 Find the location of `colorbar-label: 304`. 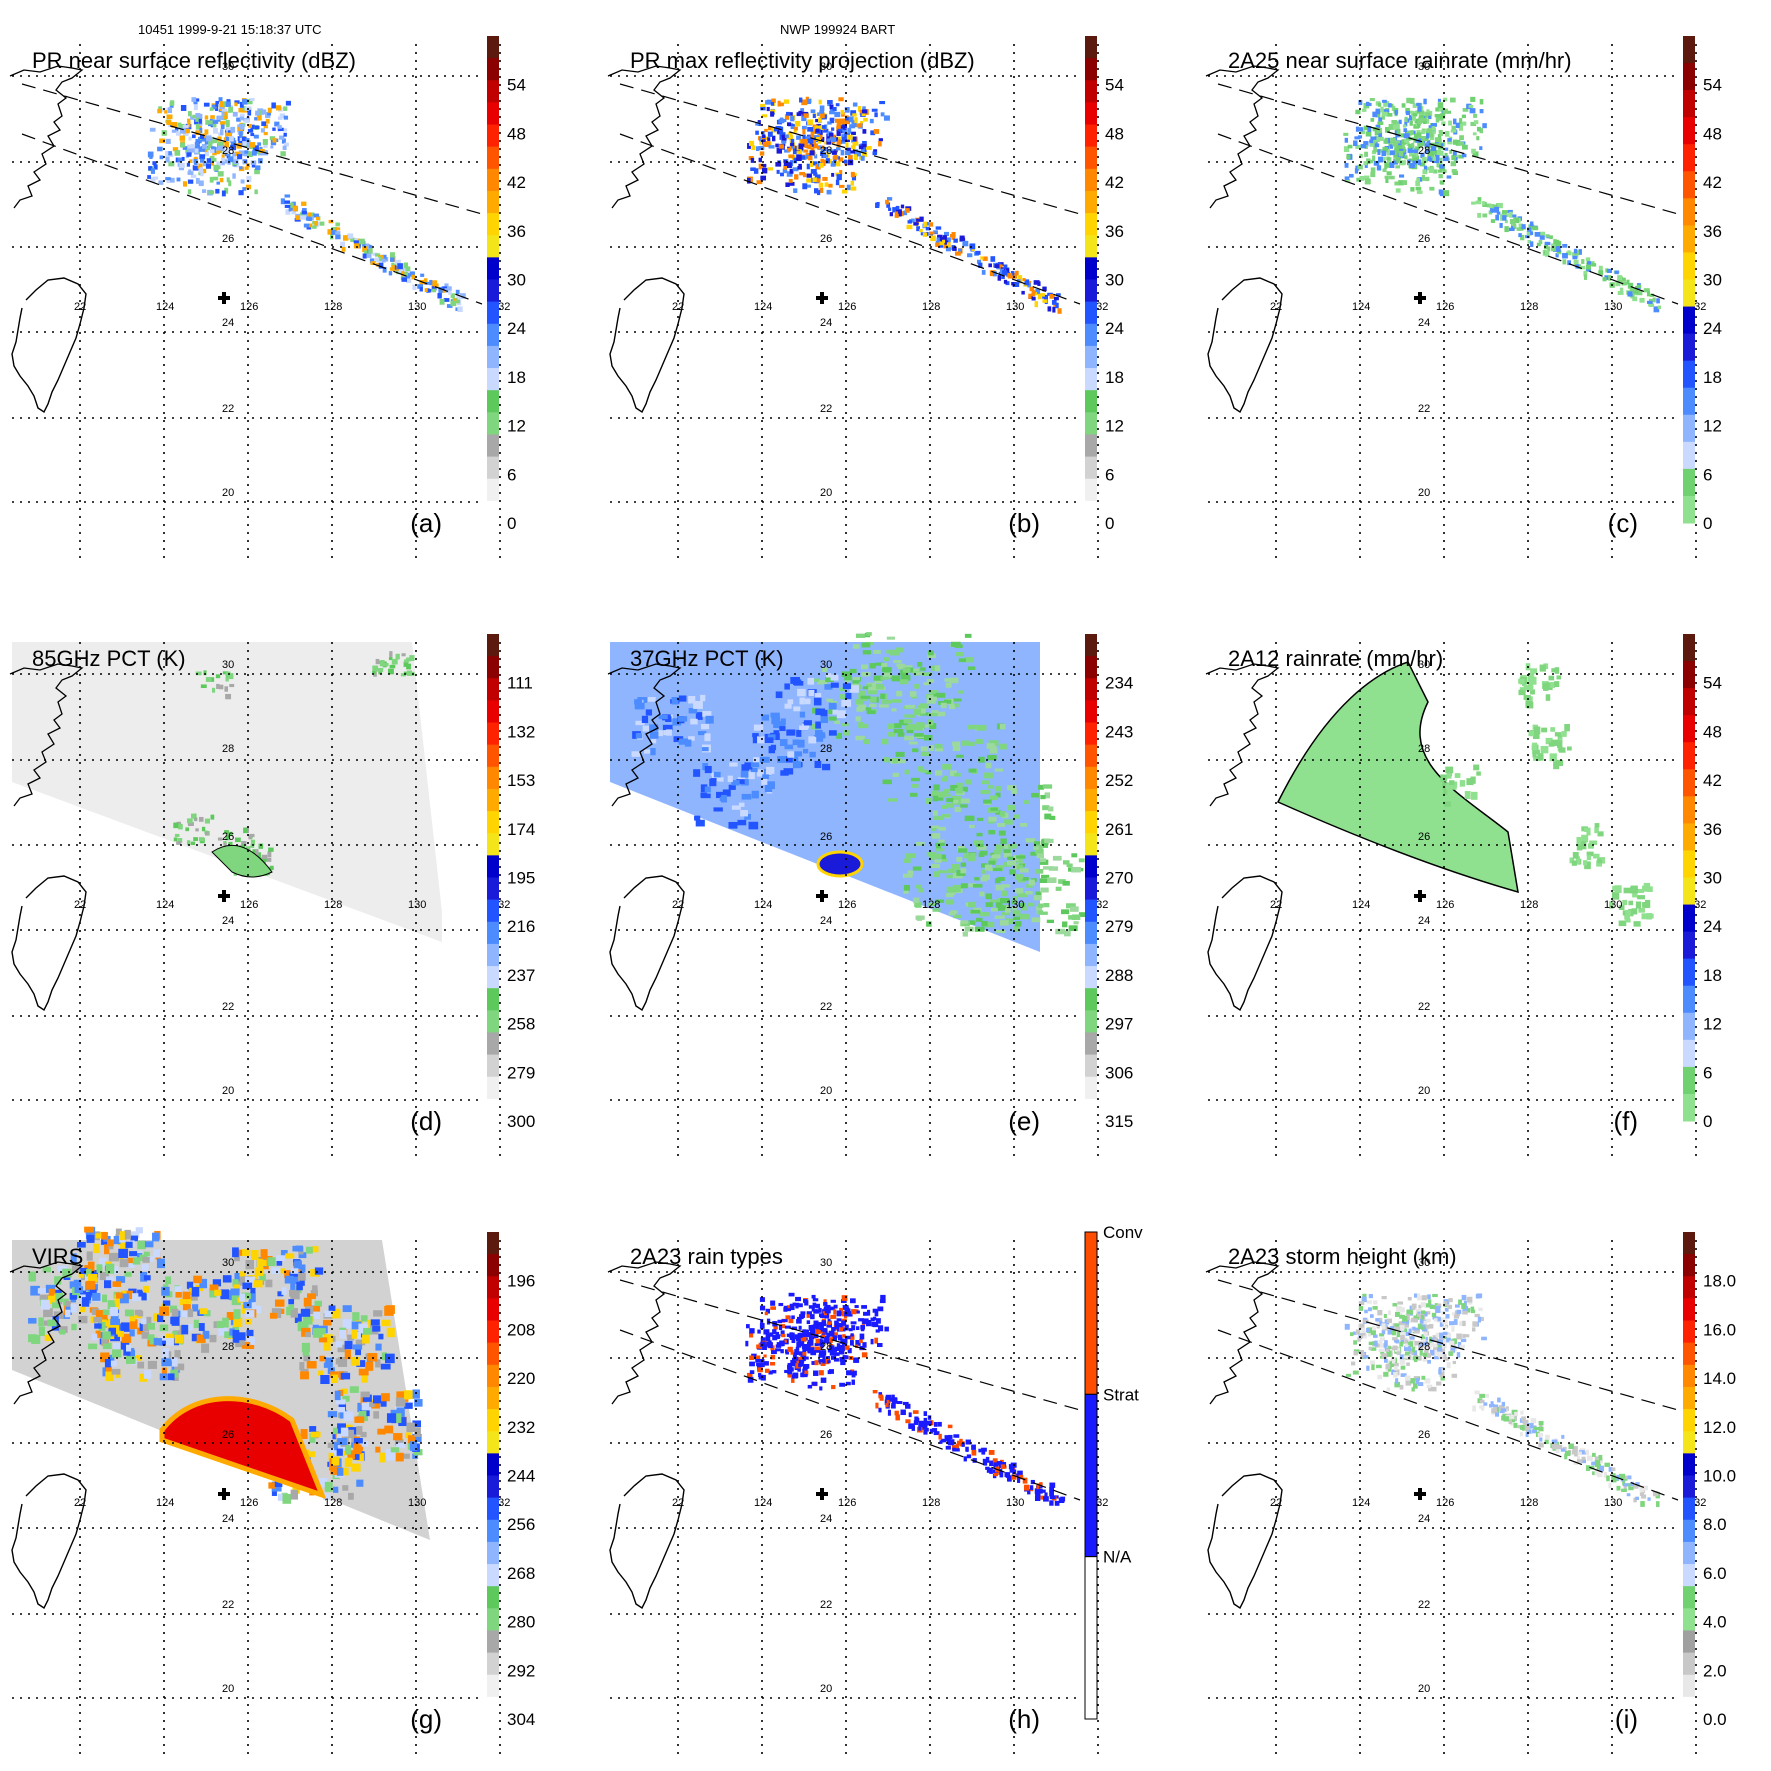

colorbar-label: 304 is located at coordinates (521, 1719).